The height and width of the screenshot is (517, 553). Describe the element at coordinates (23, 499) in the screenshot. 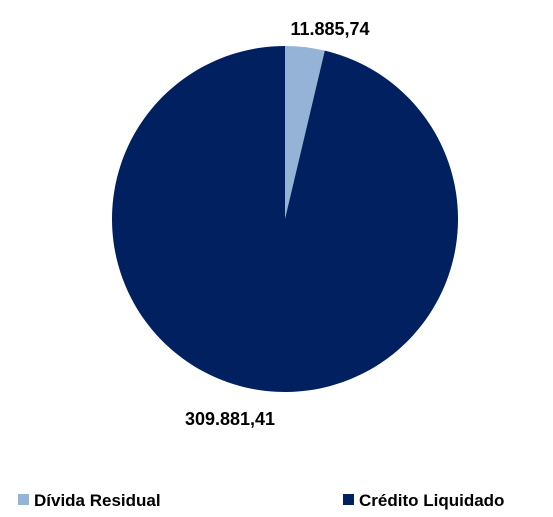

I see `legend-swatch-divida-residual` at that location.